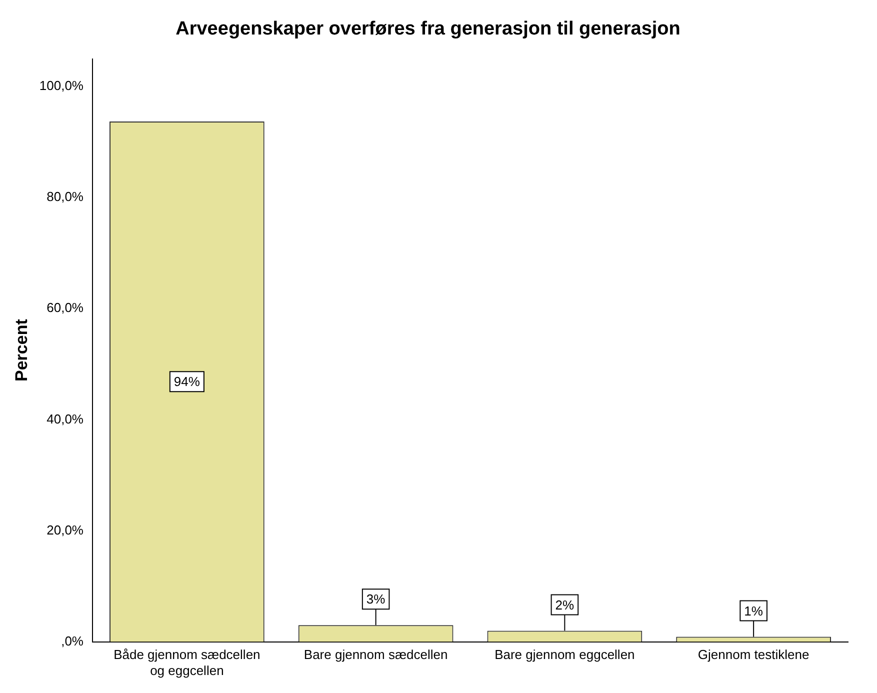 This screenshot has width=877, height=693. I want to click on x-tick-label: Bare gjennom eggcellen, so click(564, 654).